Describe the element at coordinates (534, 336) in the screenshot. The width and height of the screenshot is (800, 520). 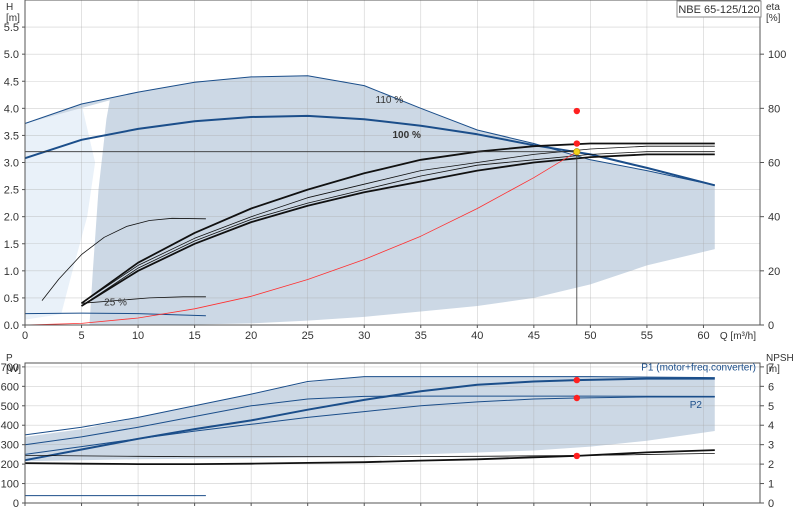
I see `x-tick-label: 45` at that location.